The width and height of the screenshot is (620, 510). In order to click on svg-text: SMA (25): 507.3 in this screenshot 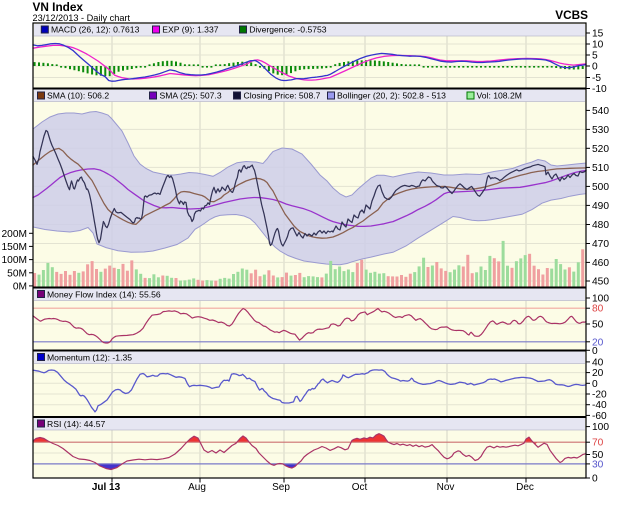, I will do `click(191, 96)`.